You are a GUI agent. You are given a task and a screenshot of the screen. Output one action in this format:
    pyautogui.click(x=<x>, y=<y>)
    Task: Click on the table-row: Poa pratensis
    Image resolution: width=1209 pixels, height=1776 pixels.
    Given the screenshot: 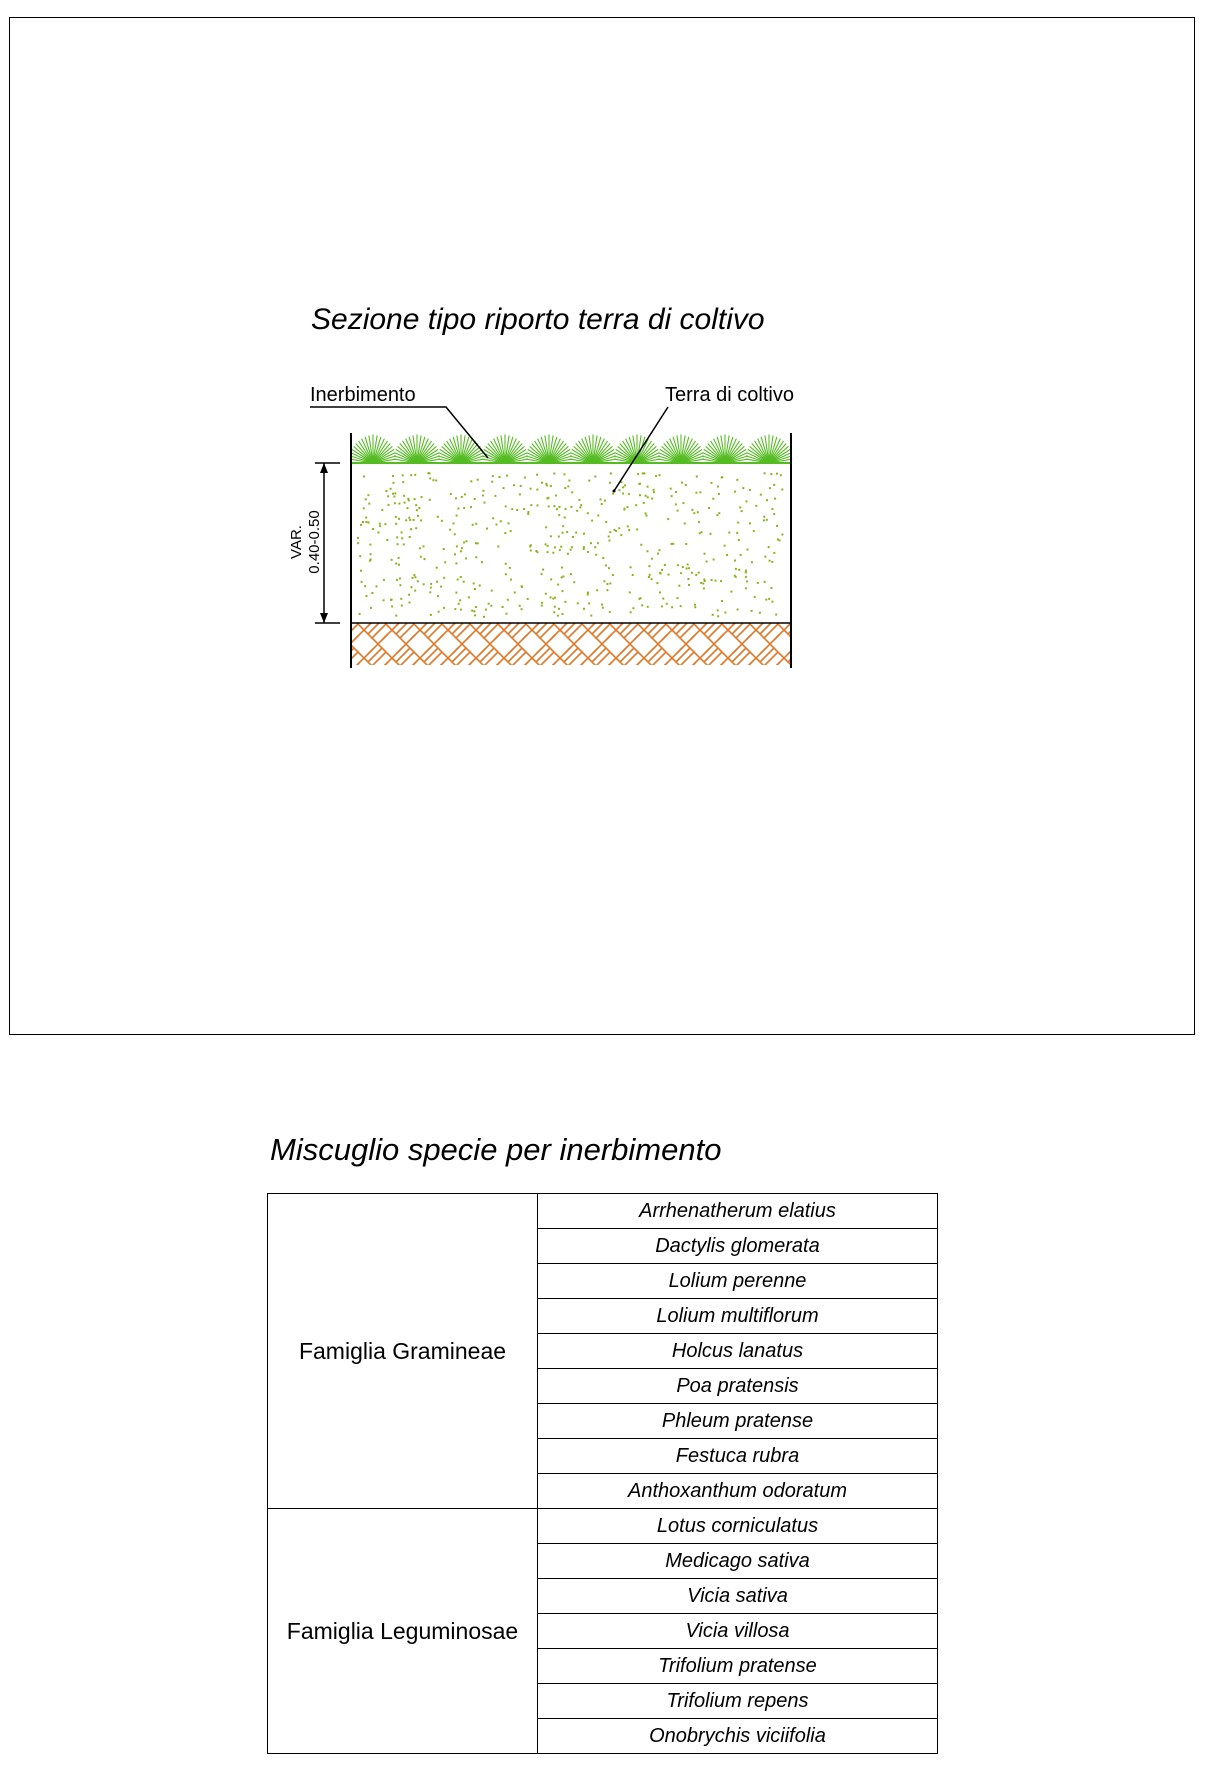 What is the action you would take?
    pyautogui.click(x=603, y=1386)
    